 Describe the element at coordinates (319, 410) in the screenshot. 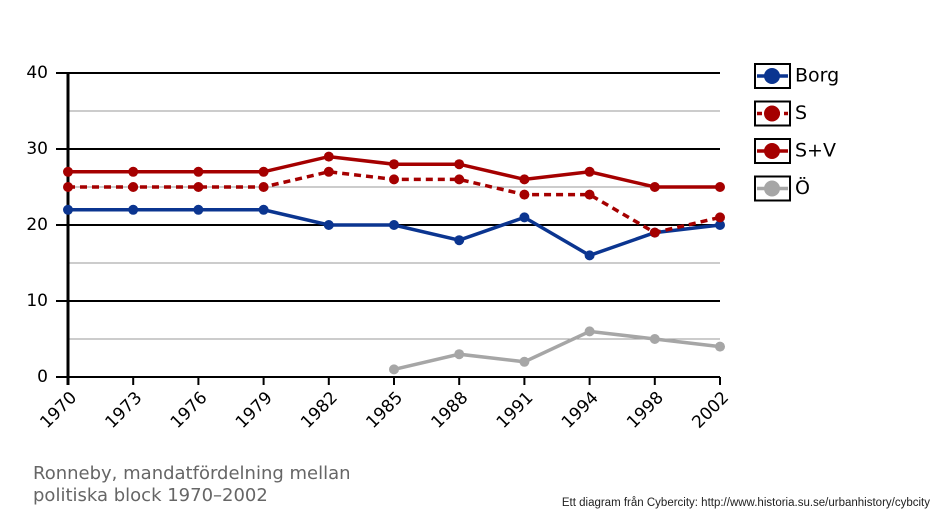

I see `x-tick-label: 1982` at that location.